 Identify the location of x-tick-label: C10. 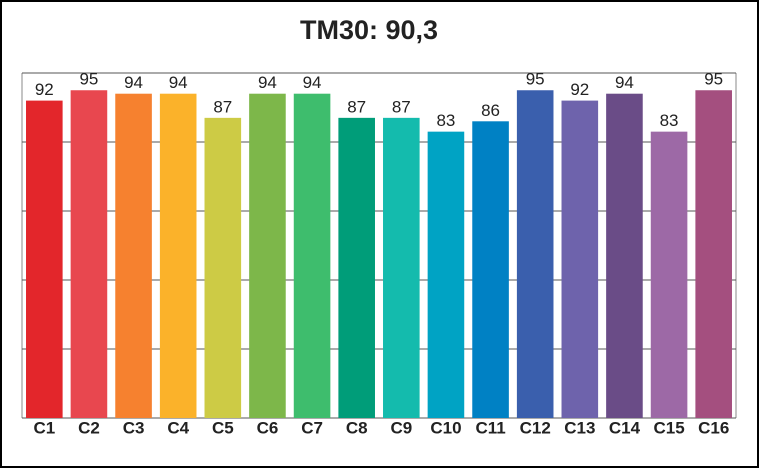
(445, 427).